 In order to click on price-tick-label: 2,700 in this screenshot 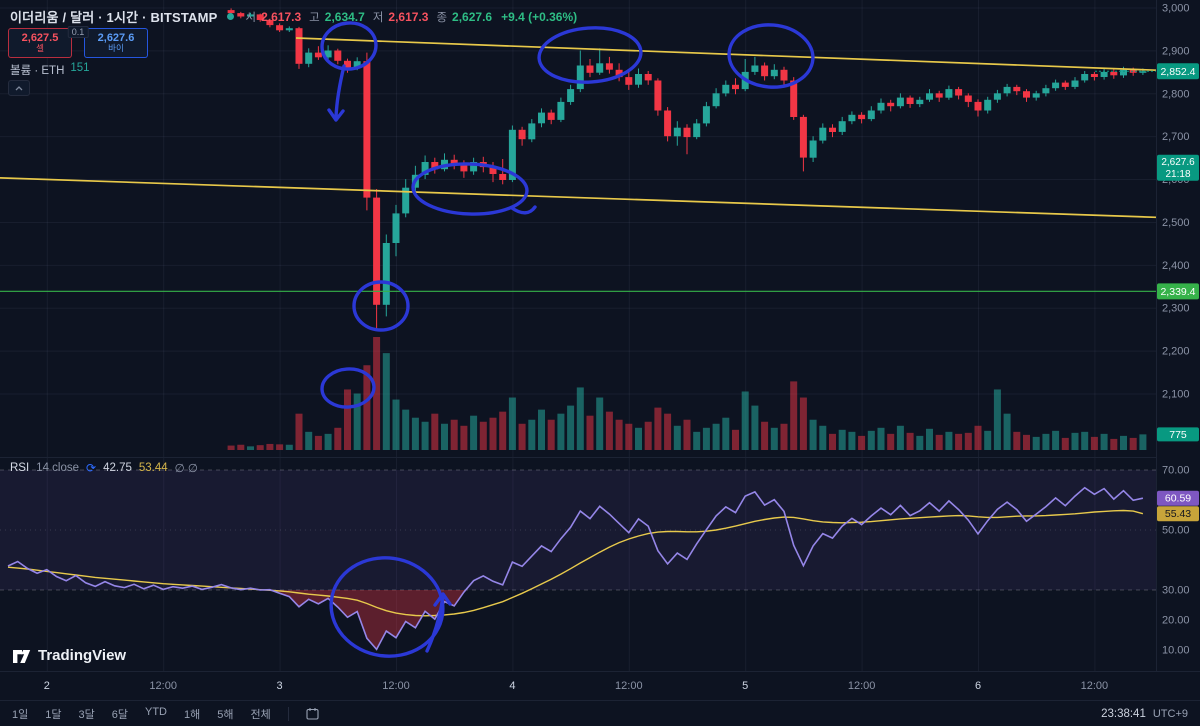, I will do `click(1176, 137)`.